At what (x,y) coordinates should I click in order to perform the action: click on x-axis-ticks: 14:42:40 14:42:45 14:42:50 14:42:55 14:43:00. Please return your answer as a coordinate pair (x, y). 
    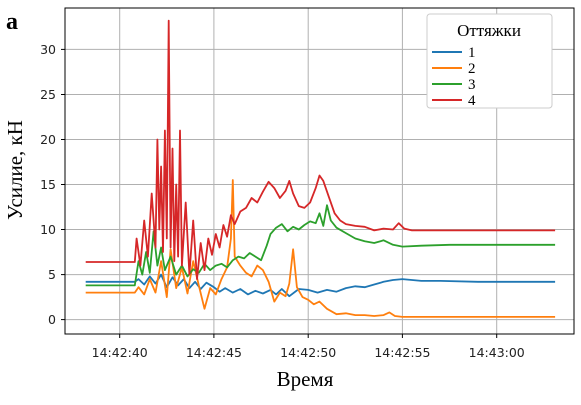
    Looking at the image, I should click on (308, 347).